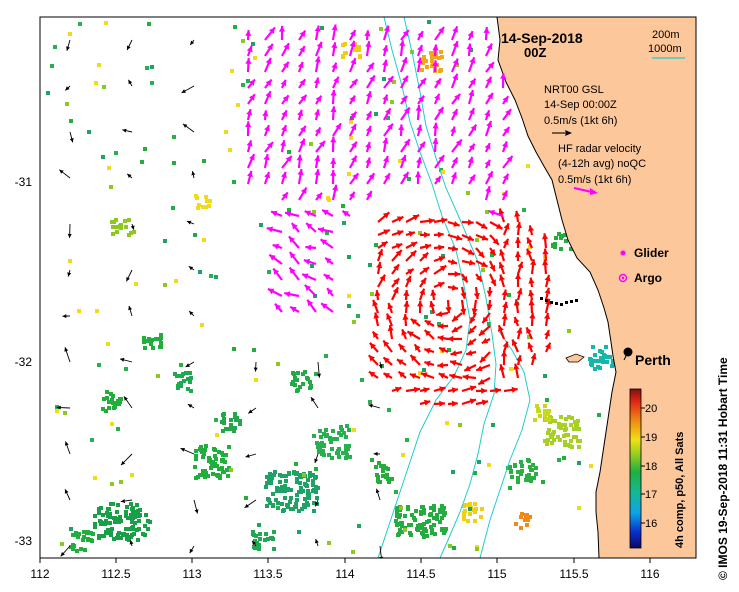 Image resolution: width=739 pixels, height=592 pixels. What do you see at coordinates (575, 358) in the screenshot?
I see `island-shape` at bounding box center [575, 358].